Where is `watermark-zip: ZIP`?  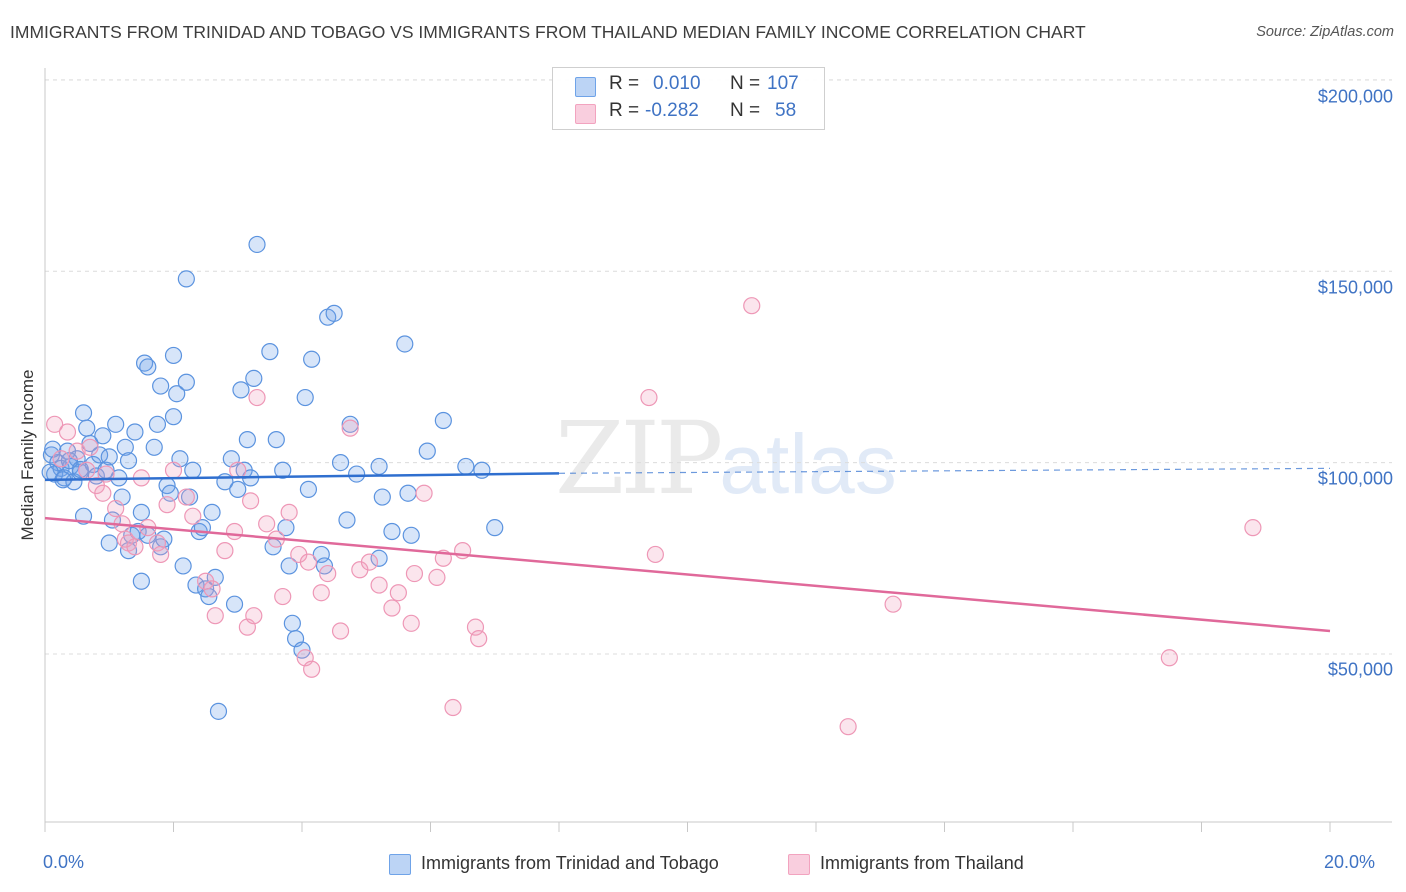
watermark-zip: ZIP is located at coordinates (639, 458).